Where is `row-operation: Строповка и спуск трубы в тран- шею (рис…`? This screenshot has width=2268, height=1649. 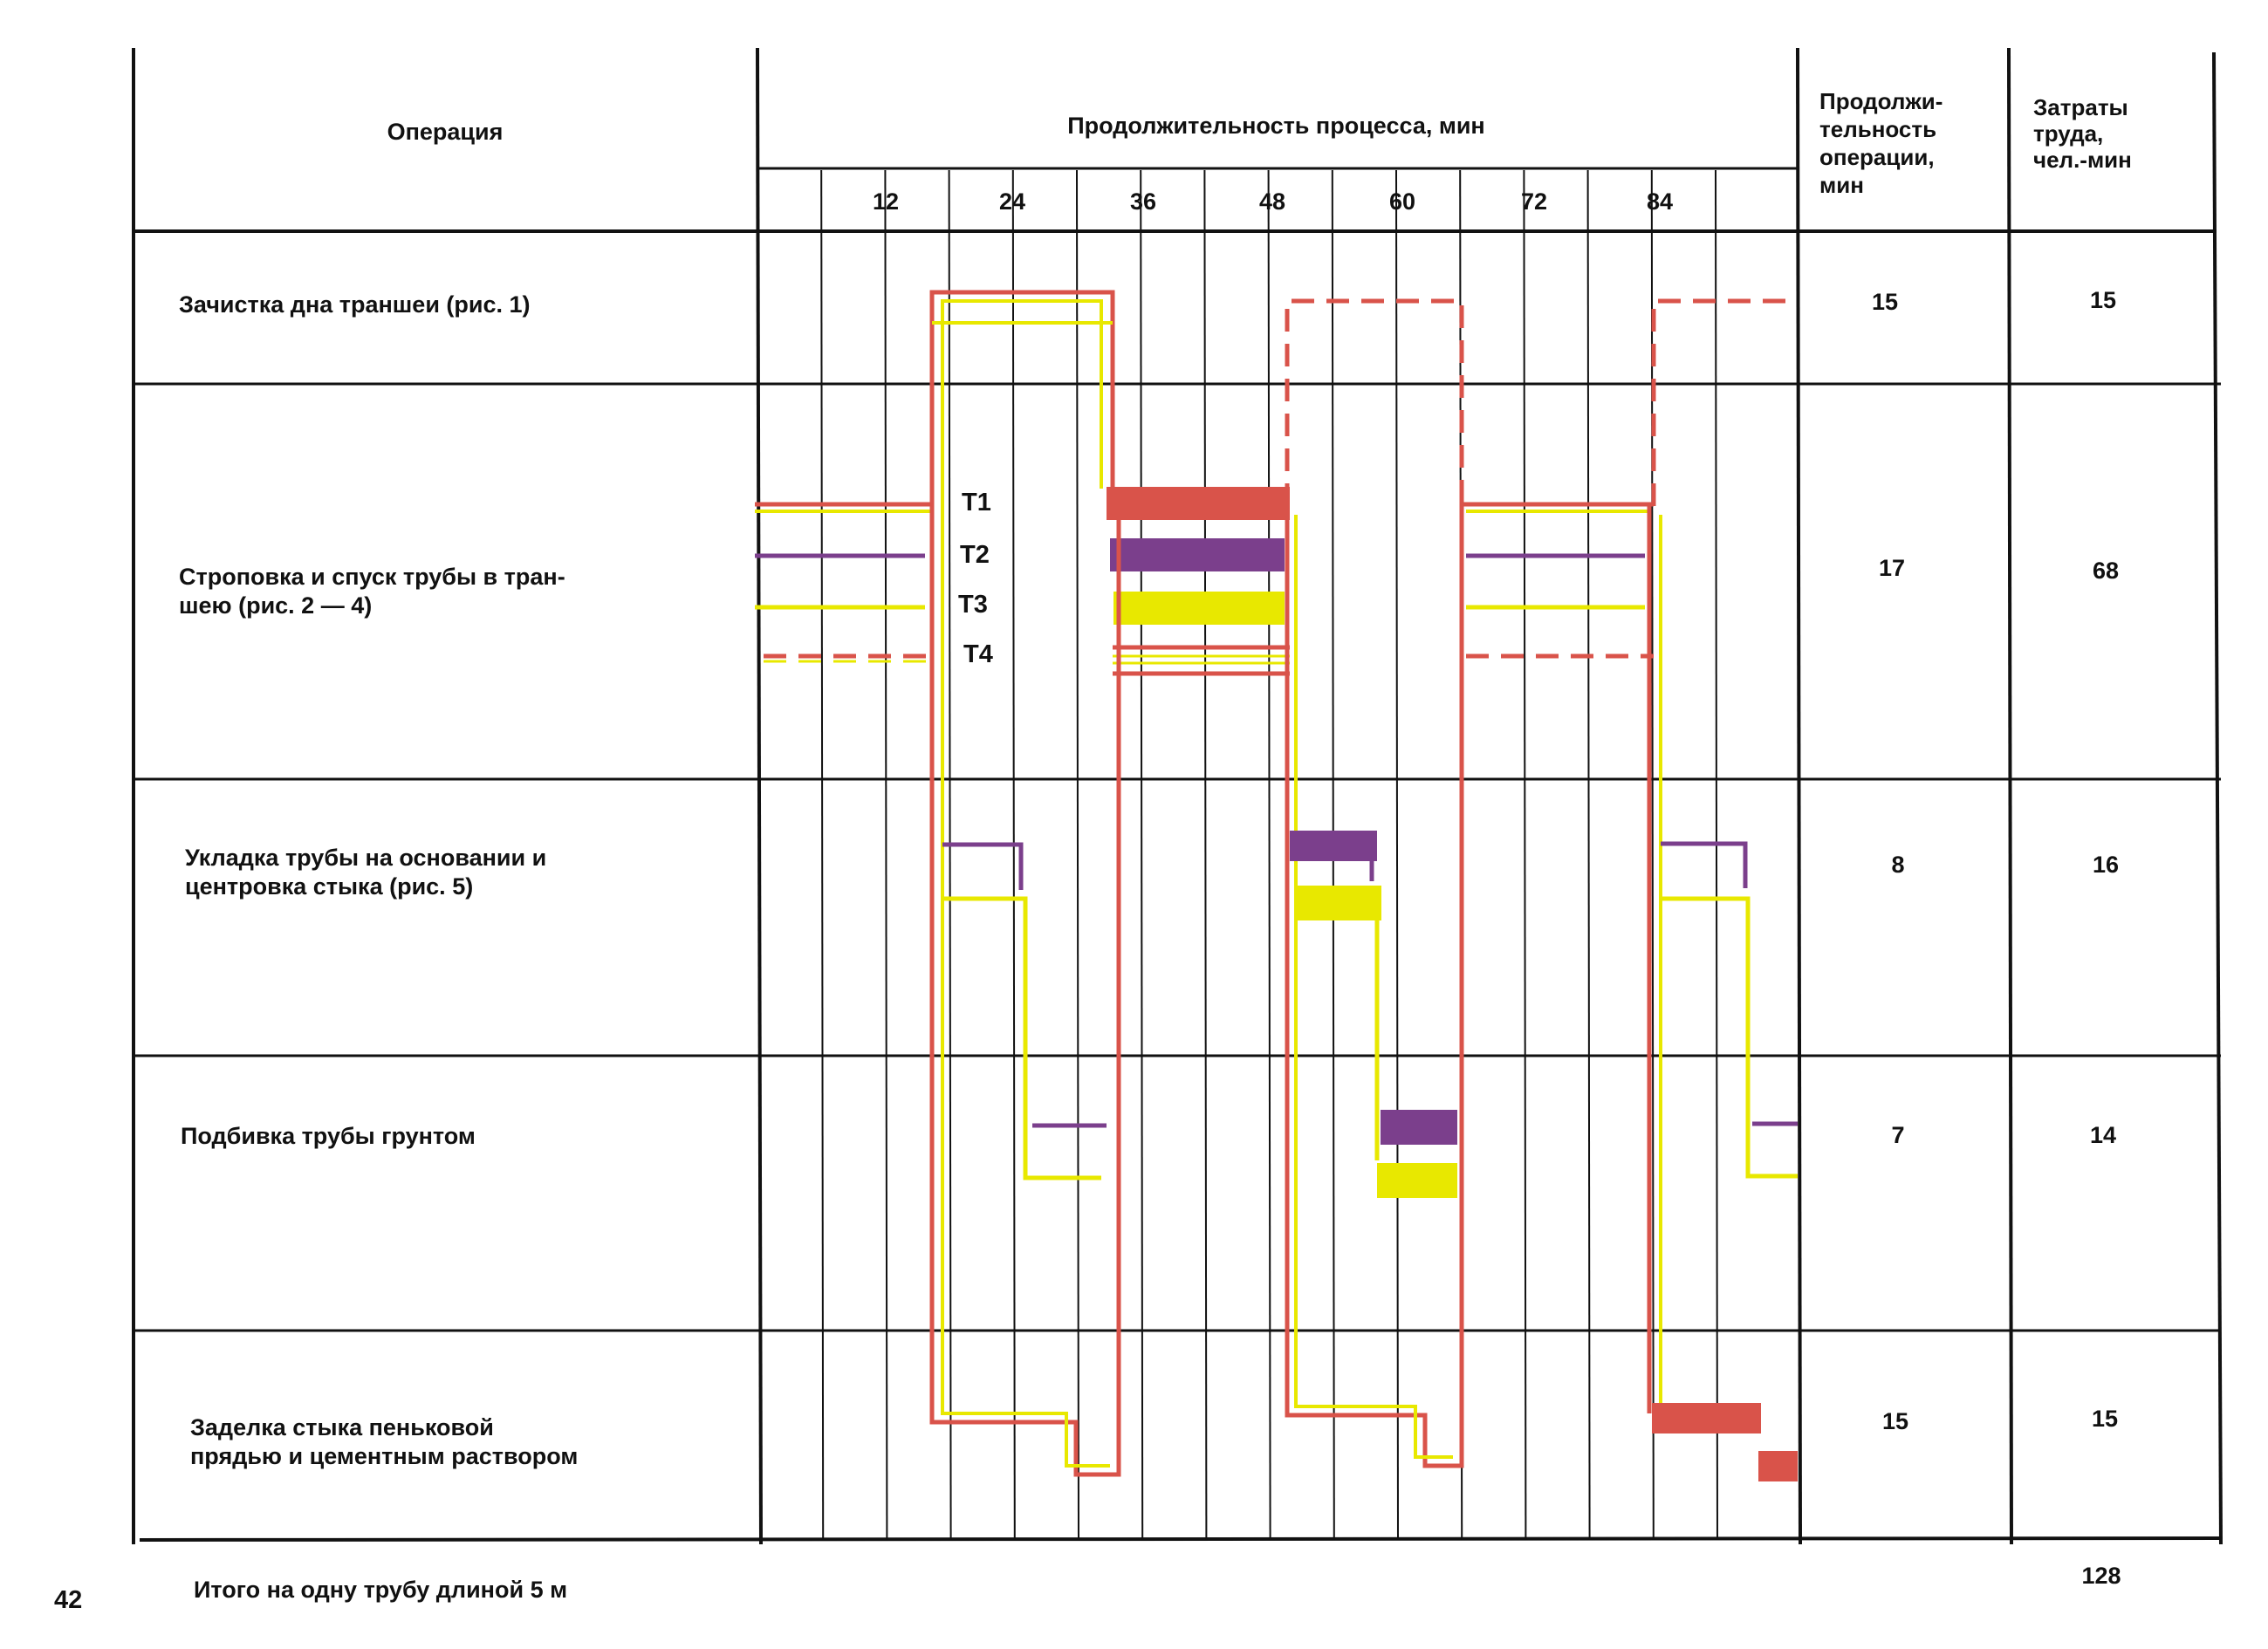
row-operation: Строповка и спуск трубы в тран- шею (рис… is located at coordinates (372, 591).